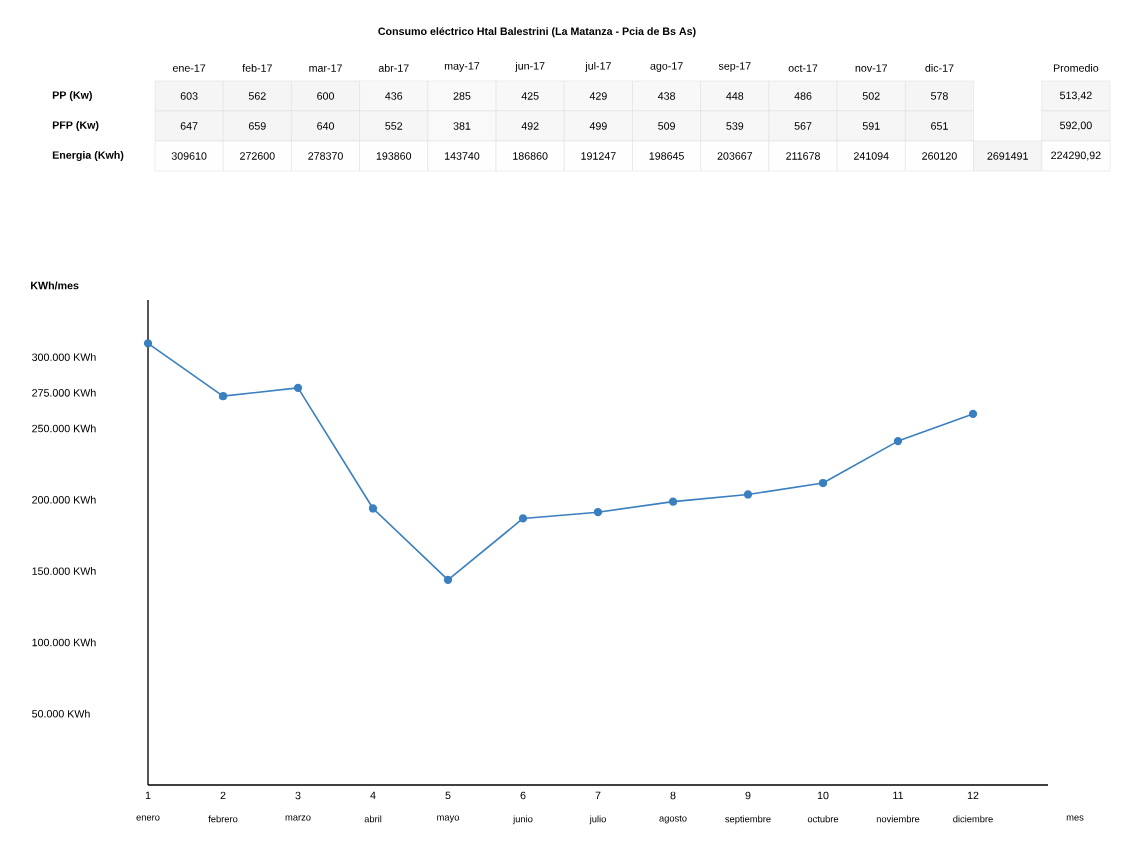 The height and width of the screenshot is (853, 1135). Describe the element at coordinates (223, 795) in the screenshot. I see `x-tick-label: 2` at that location.